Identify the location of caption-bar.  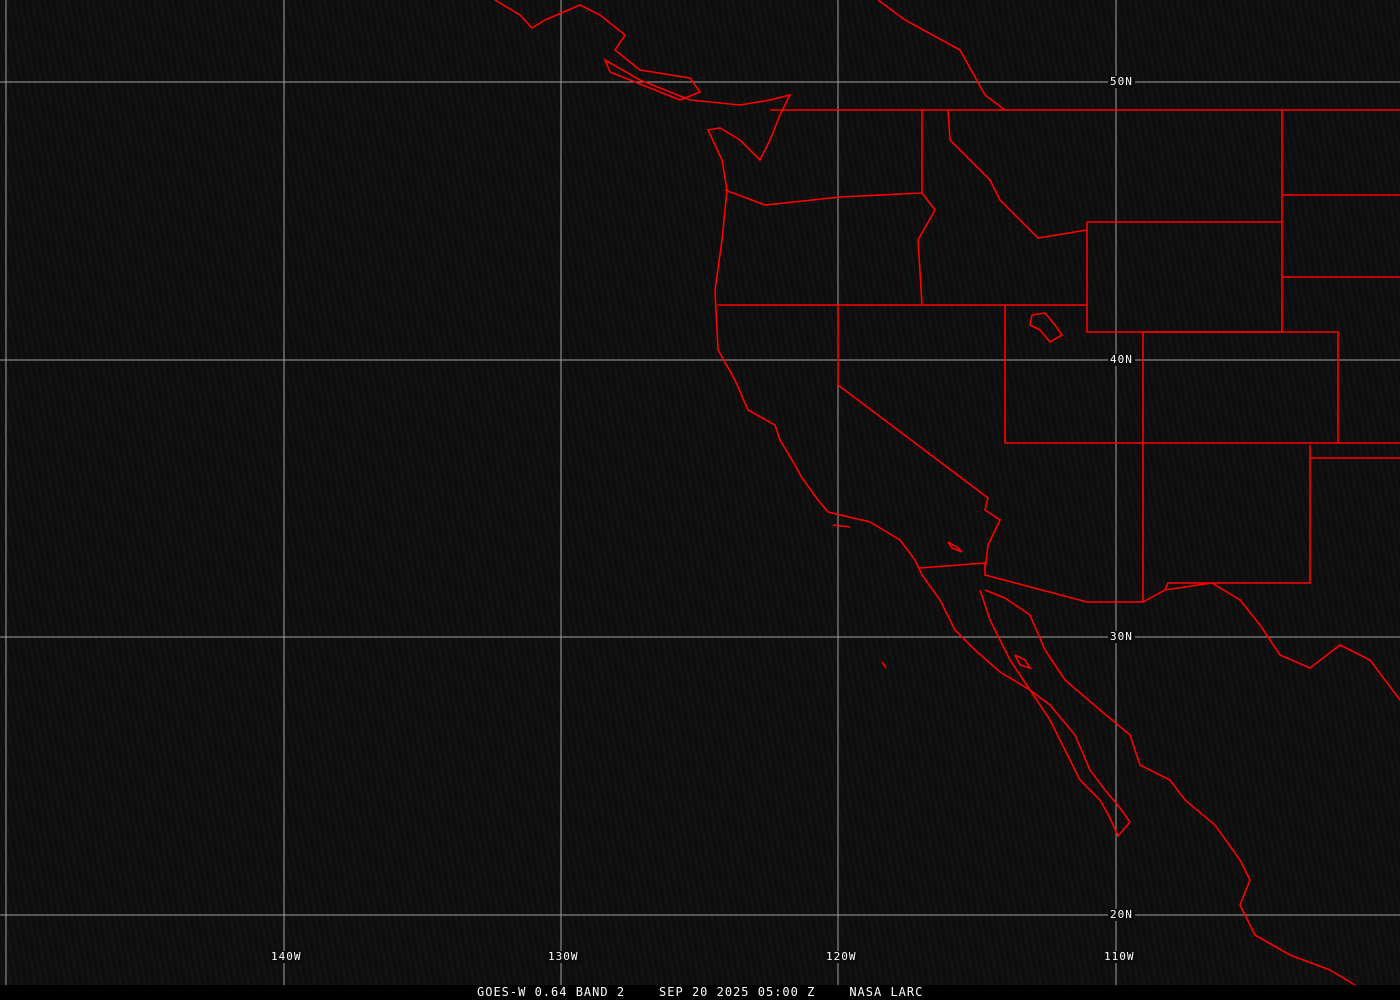
(700, 992).